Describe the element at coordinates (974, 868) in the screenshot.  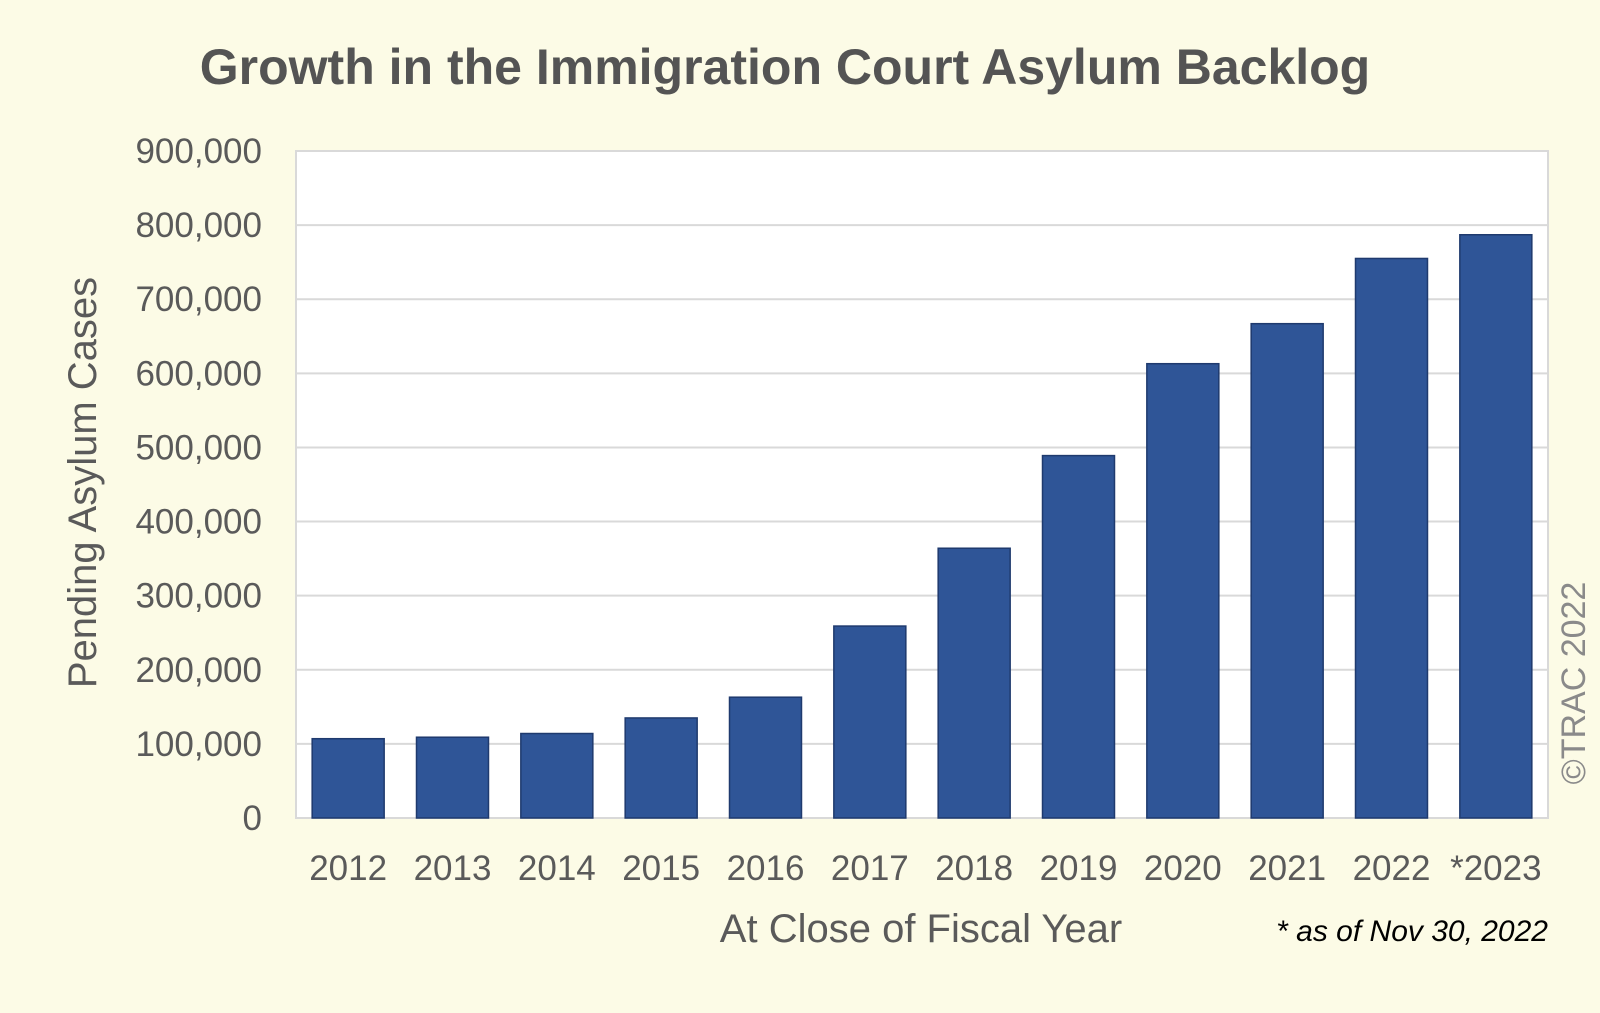
I see `x-tick-label: 2018` at that location.